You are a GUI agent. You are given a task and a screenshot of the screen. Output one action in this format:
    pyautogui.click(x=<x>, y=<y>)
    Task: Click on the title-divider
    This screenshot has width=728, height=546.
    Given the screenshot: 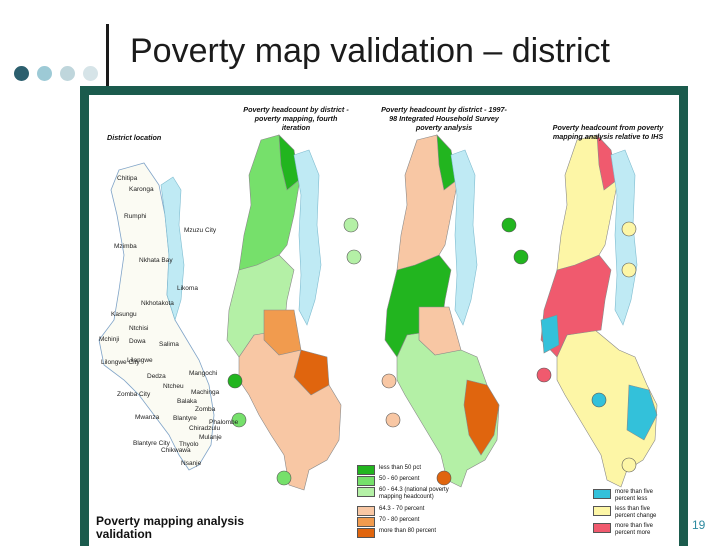 What is the action you would take?
    pyautogui.click(x=107, y=55)
    